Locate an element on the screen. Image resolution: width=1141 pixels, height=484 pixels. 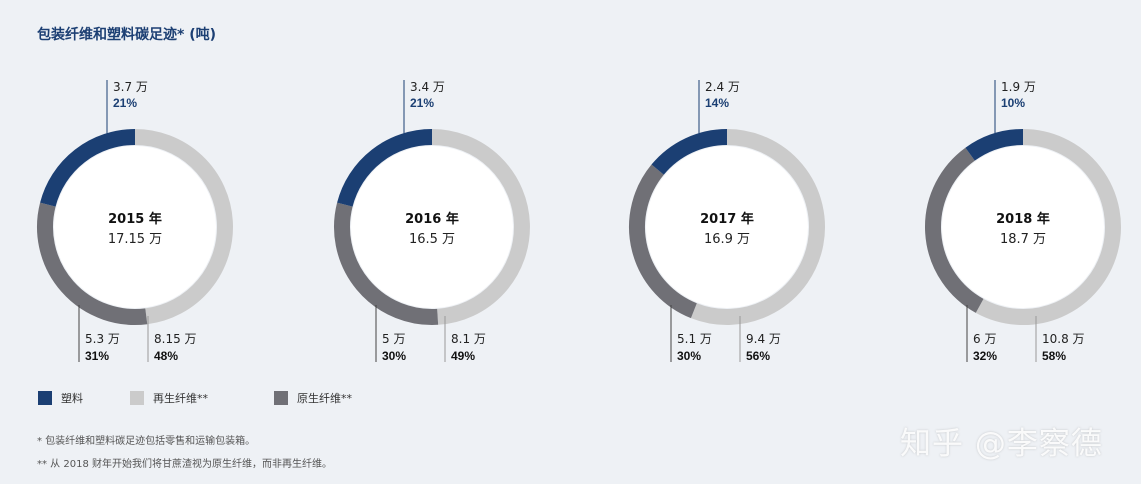
pct-label-virgin: 31% is located at coordinates (97, 356).